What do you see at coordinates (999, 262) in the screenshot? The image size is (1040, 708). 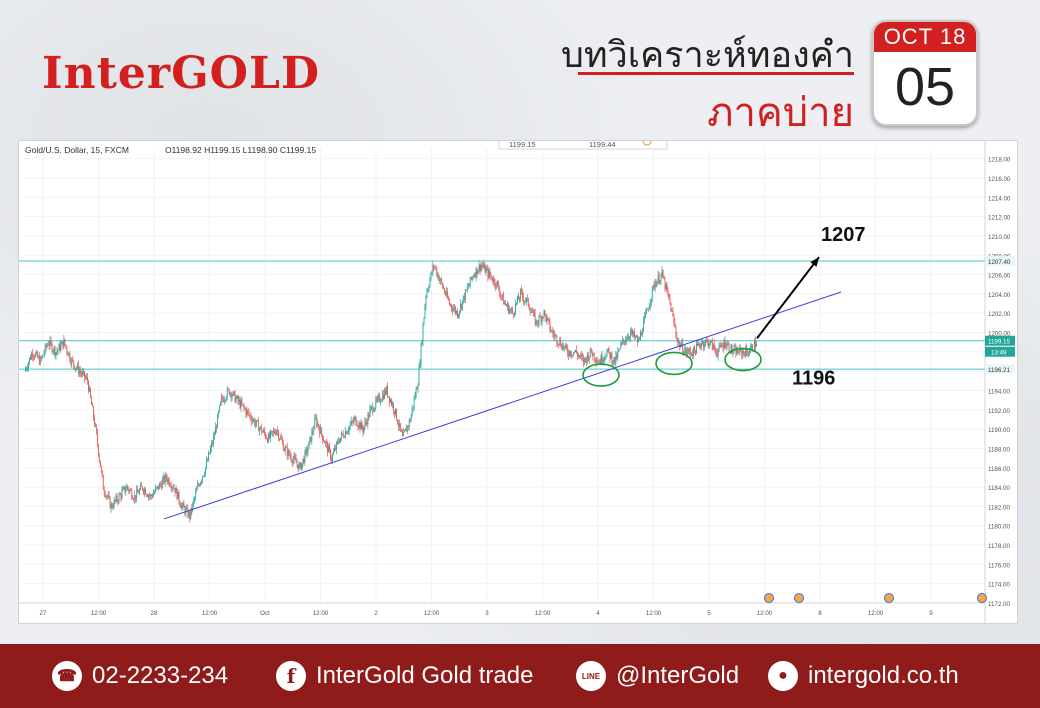 I see `resistance-price-tag: 1207.40` at bounding box center [999, 262].